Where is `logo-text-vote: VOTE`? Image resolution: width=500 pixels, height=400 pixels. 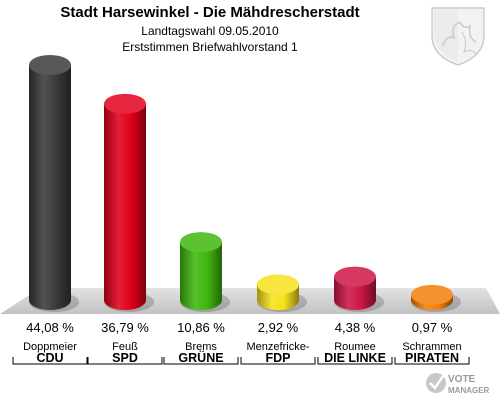
logo-text-vote: VOTE is located at coordinates (462, 379).